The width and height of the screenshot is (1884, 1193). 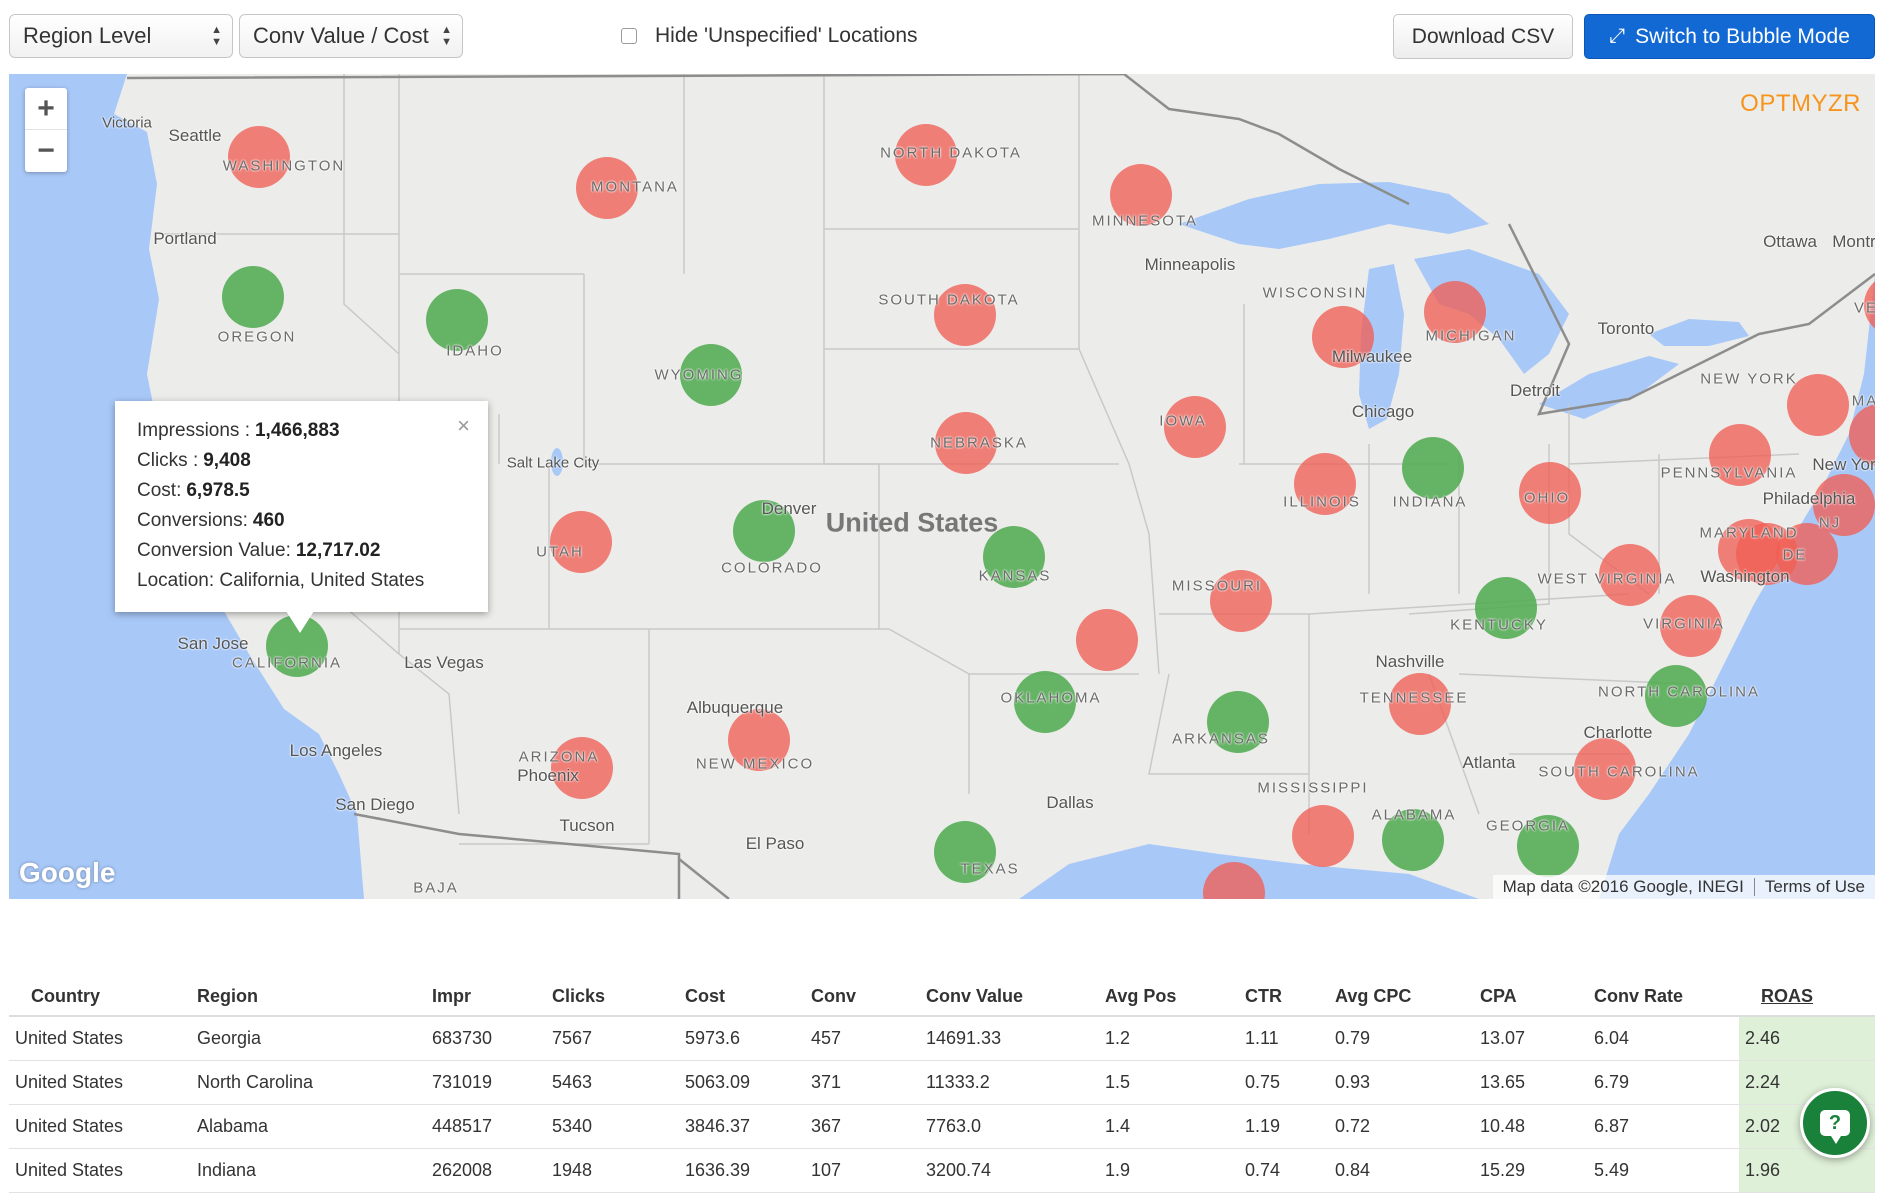 I want to click on region-bubble-pennsylvania, so click(x=1740, y=455).